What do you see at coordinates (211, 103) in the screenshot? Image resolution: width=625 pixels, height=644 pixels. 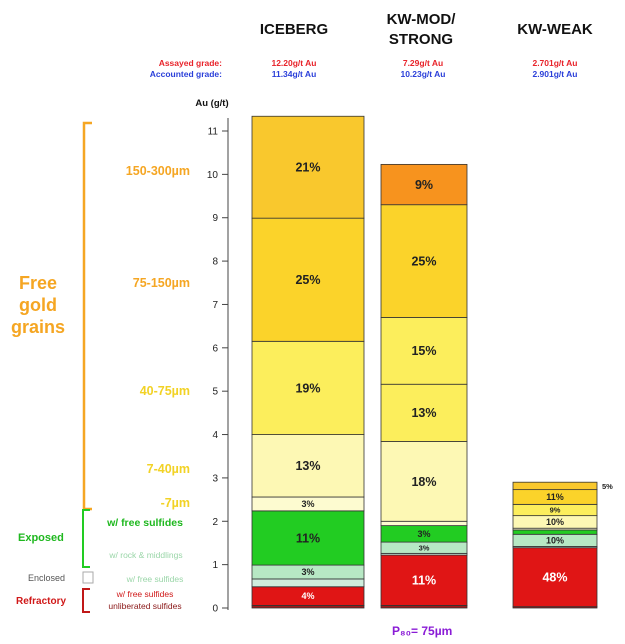 I see `y-axis-label: Au (g/t)` at bounding box center [211, 103].